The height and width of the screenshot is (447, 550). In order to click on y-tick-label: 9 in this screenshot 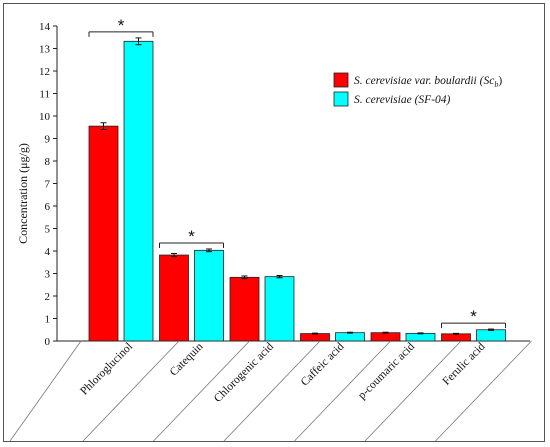, I will do `click(48, 140)`.